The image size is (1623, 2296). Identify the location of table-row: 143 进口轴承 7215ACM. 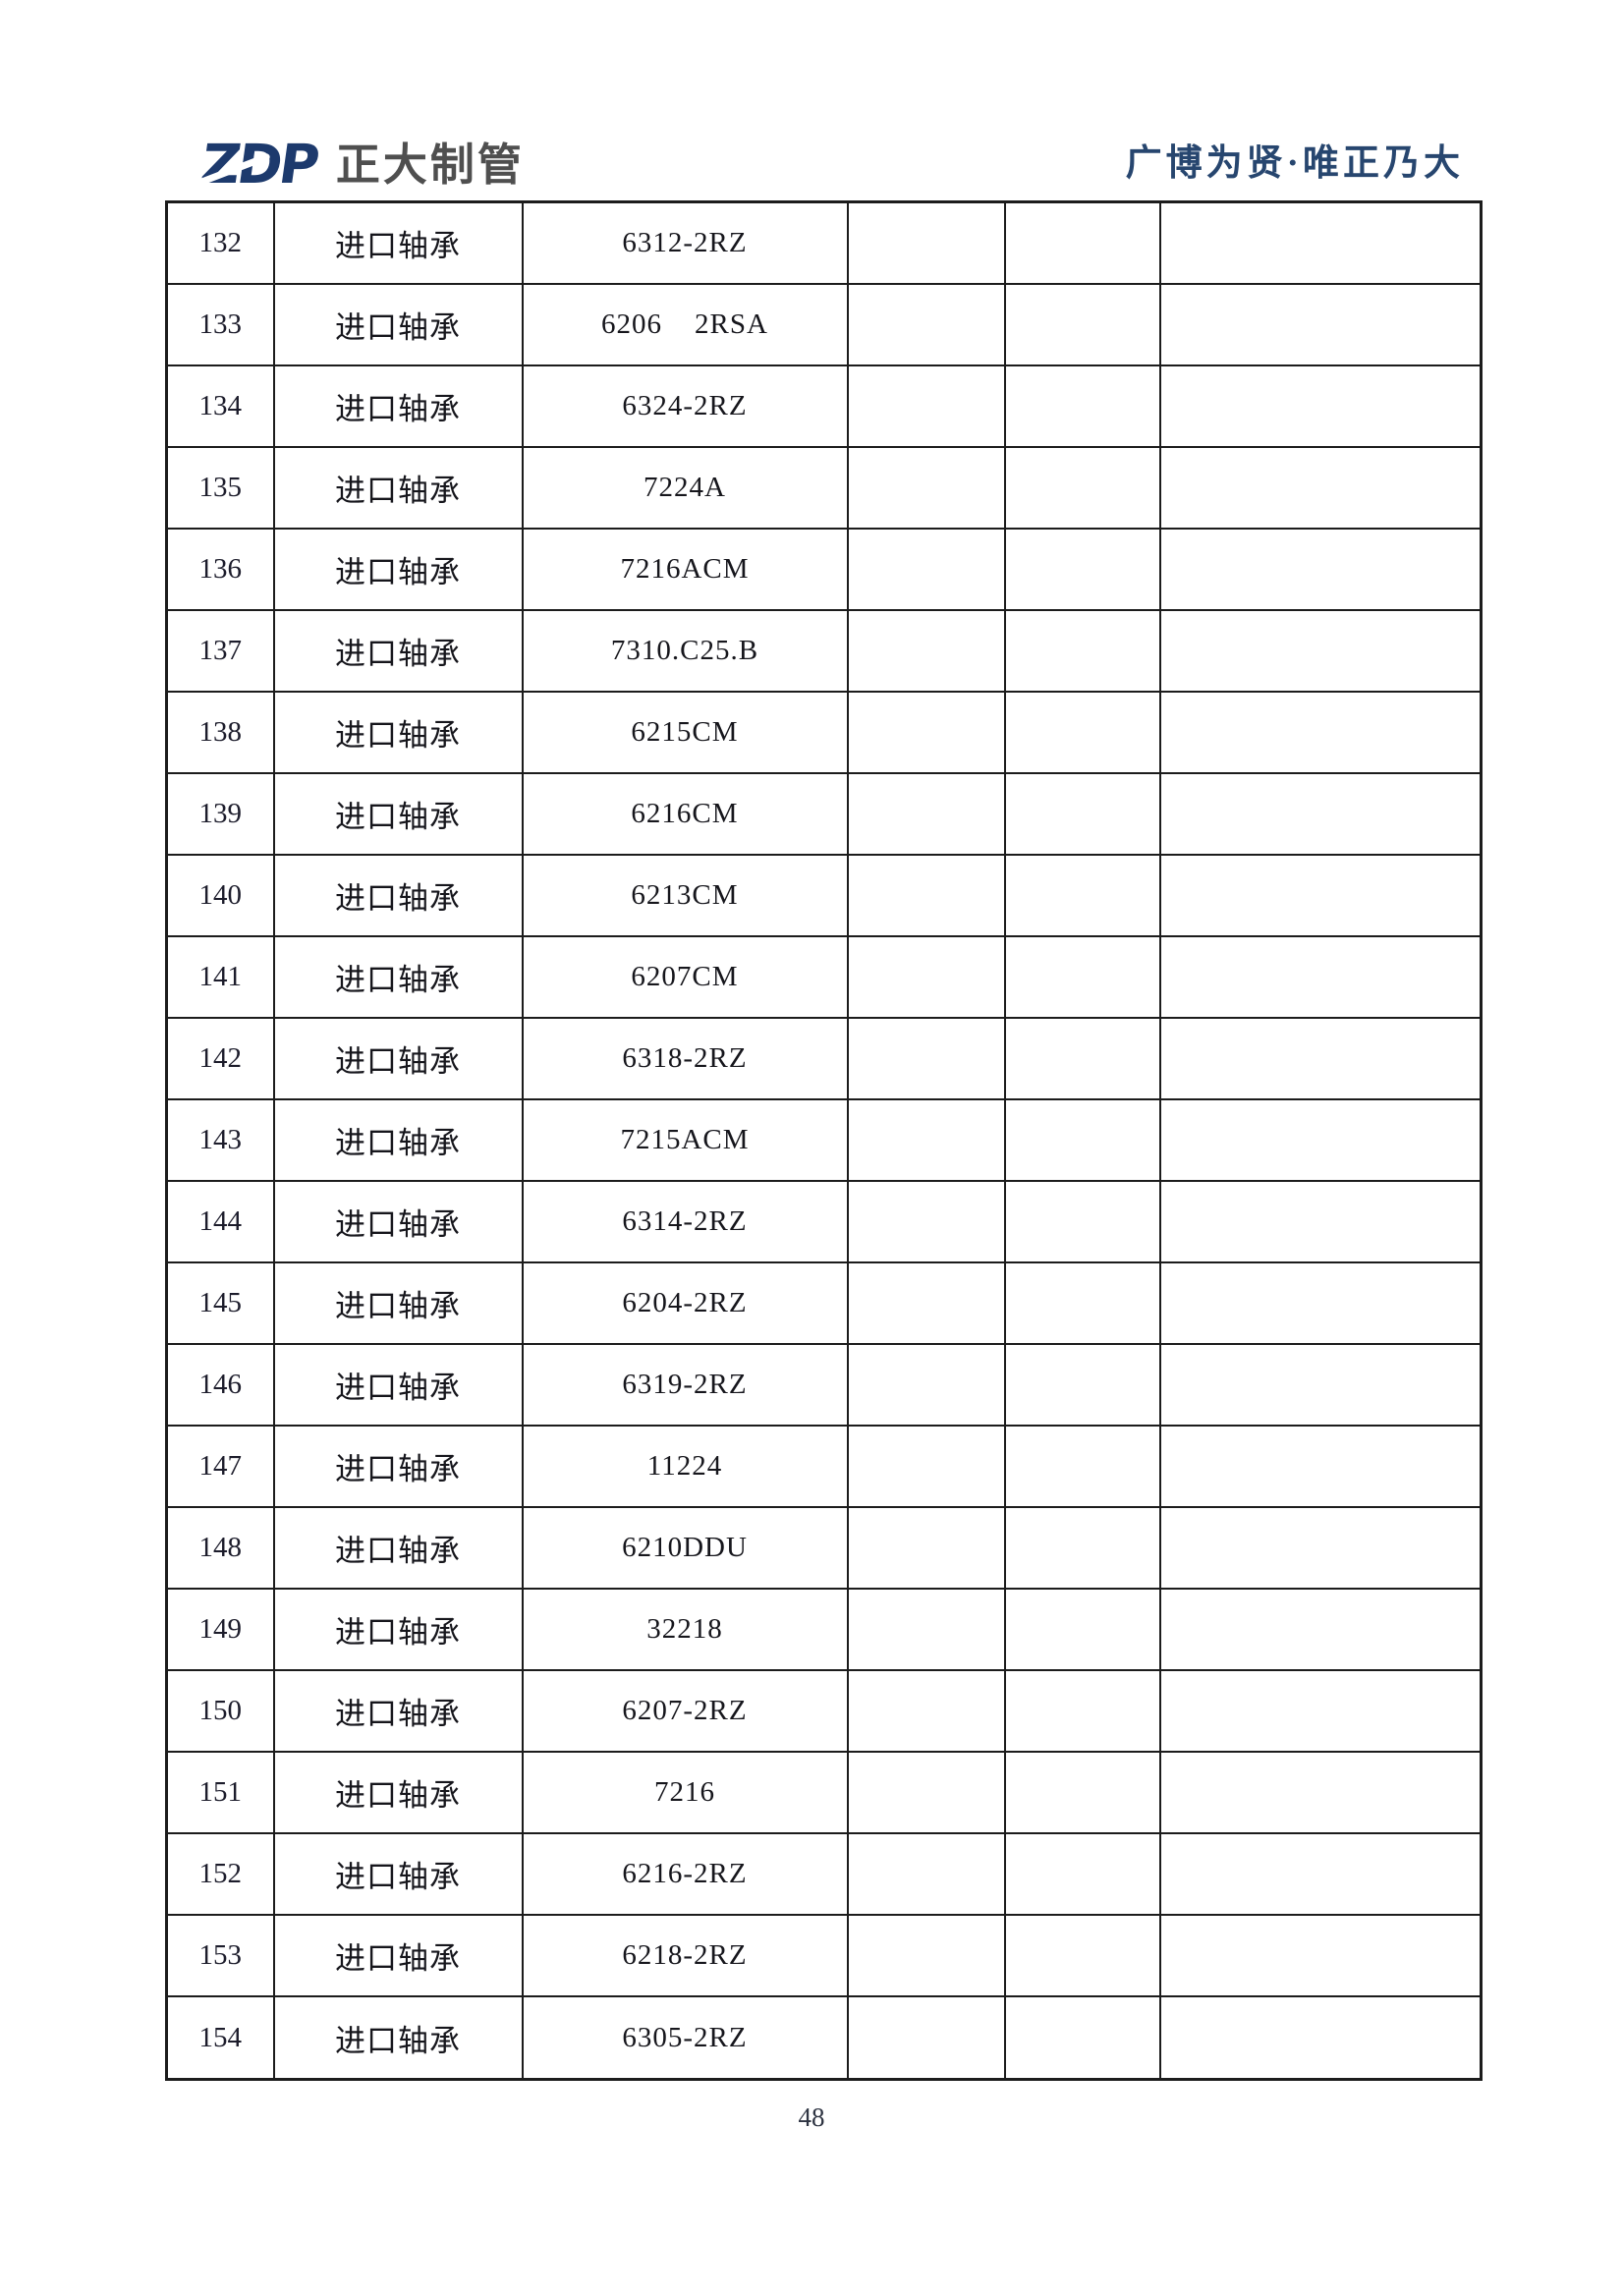
(824, 1140).